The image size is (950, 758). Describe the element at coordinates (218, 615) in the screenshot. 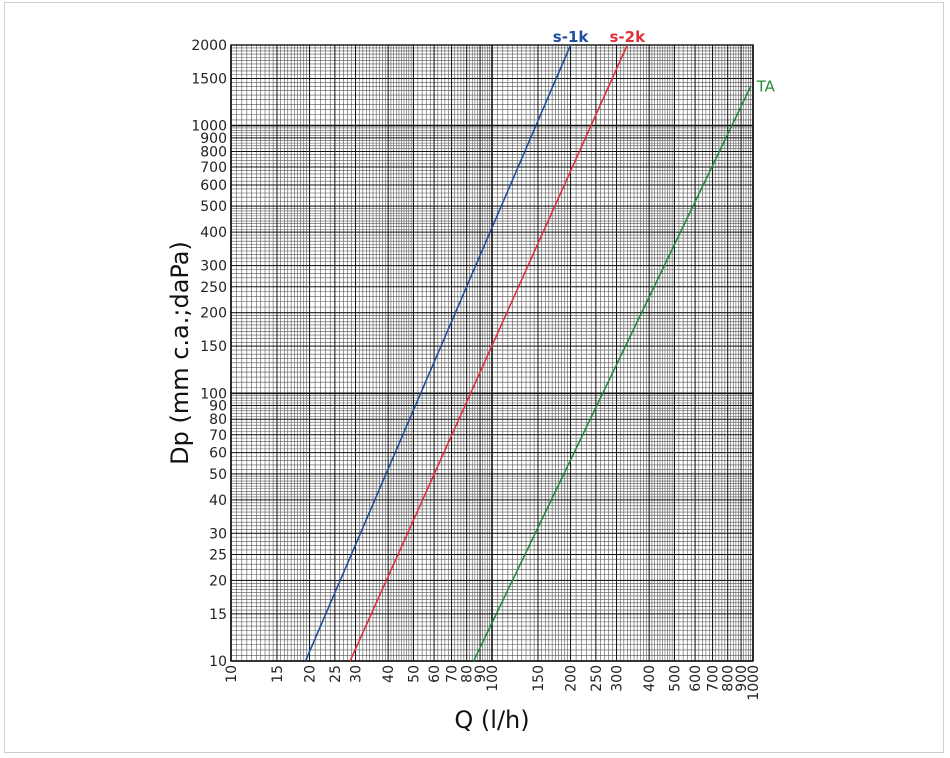

I see `y-tick-label: 15` at that location.